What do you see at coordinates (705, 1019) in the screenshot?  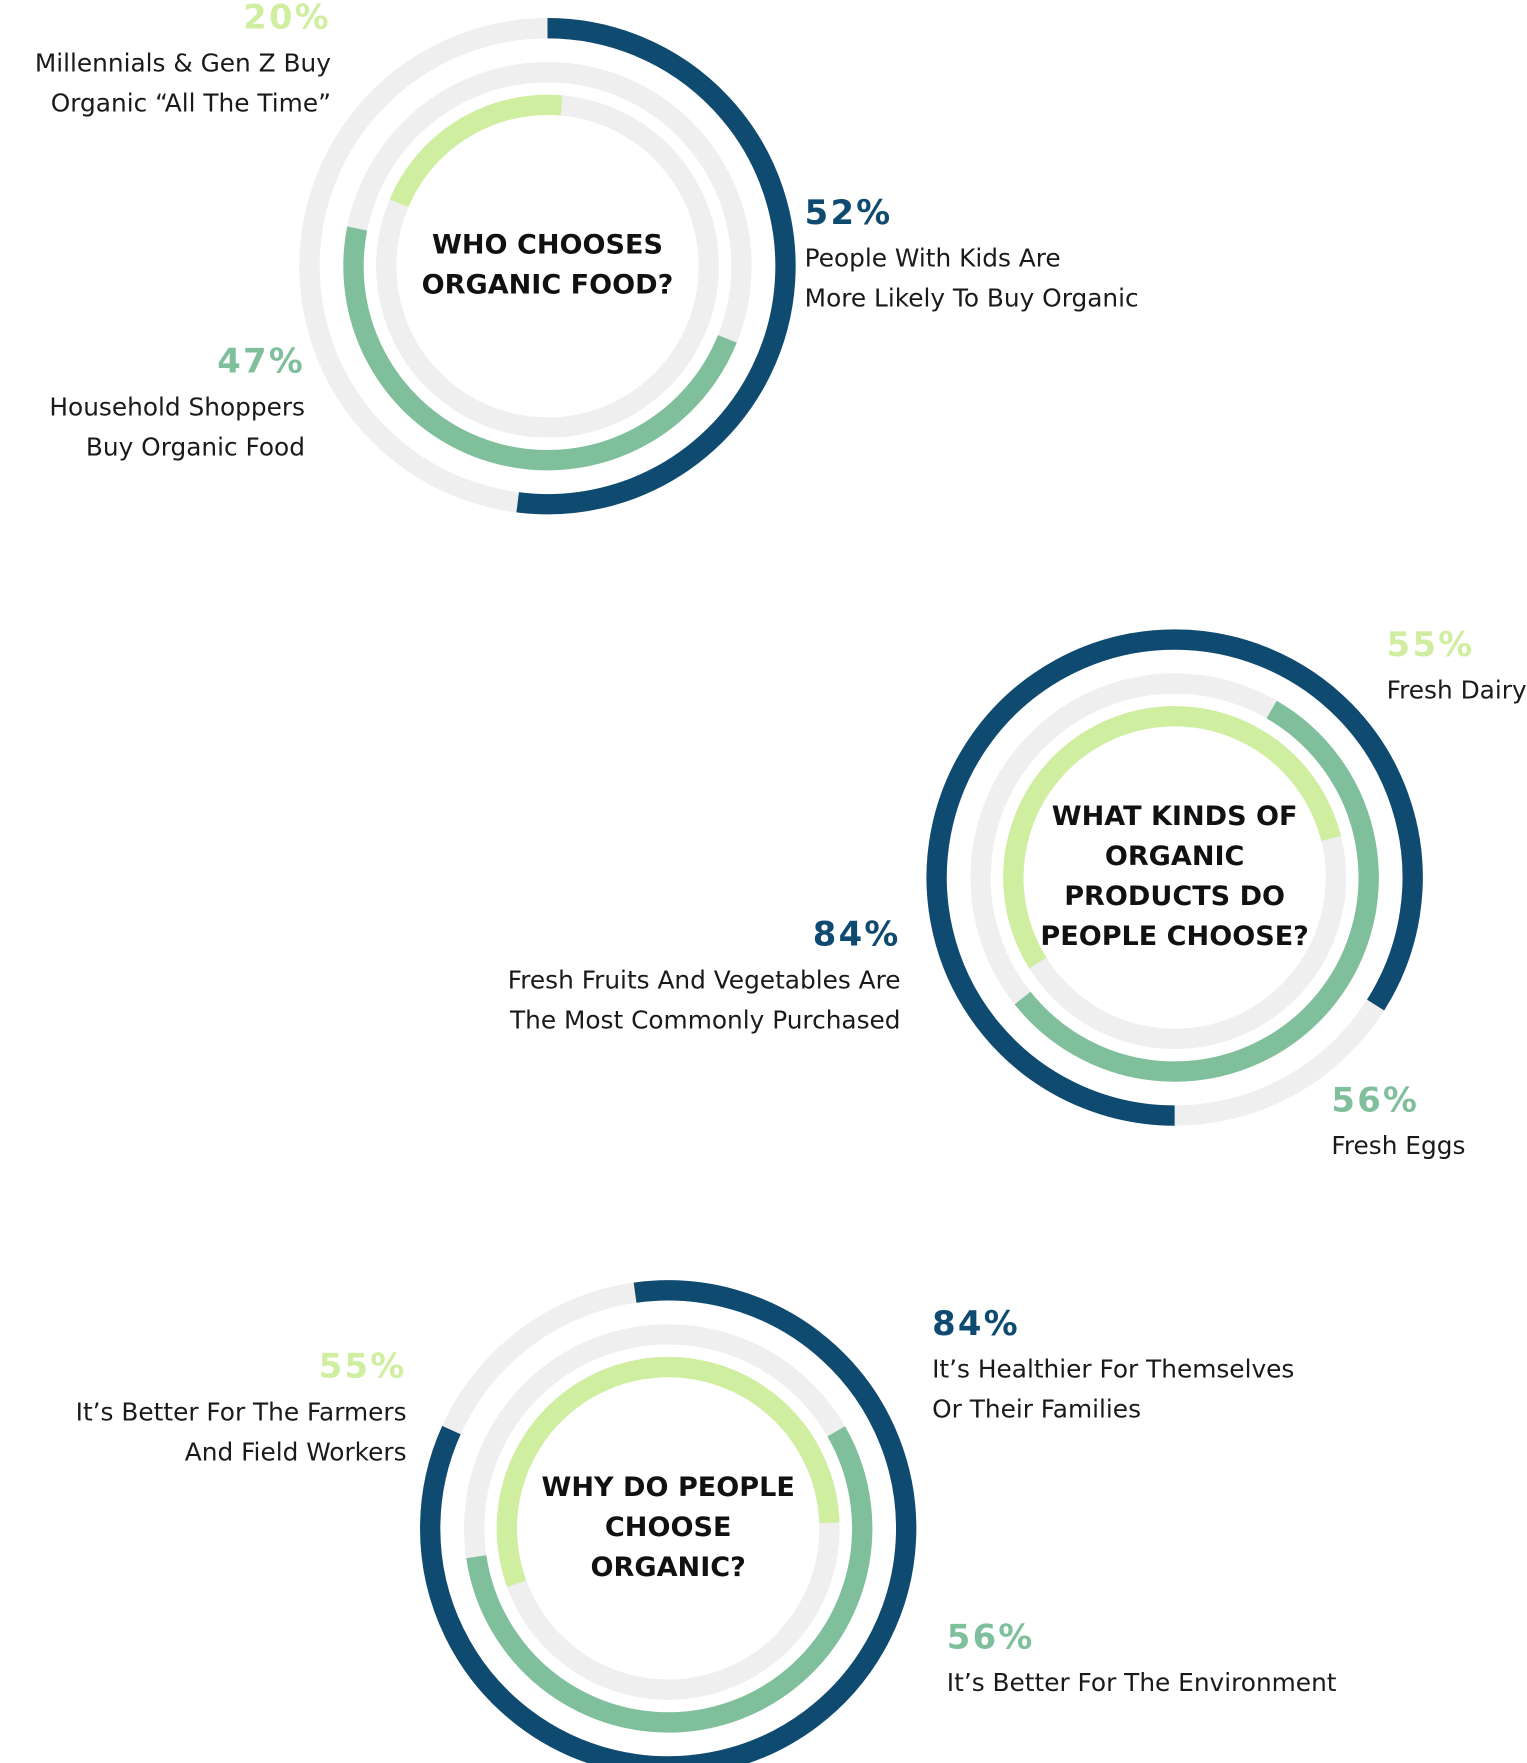 I see `description: The Most Commonly Purchased` at bounding box center [705, 1019].